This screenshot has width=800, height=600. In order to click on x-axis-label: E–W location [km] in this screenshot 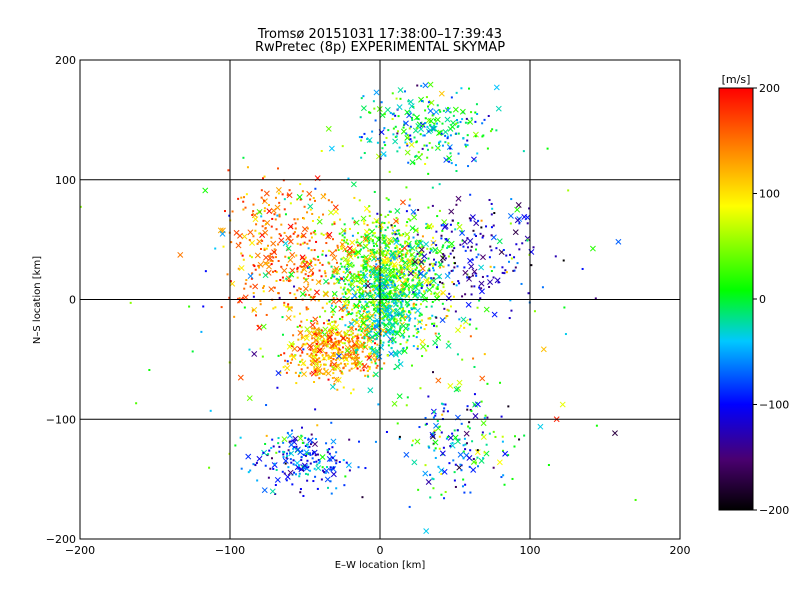, I will do `click(380, 565)`.